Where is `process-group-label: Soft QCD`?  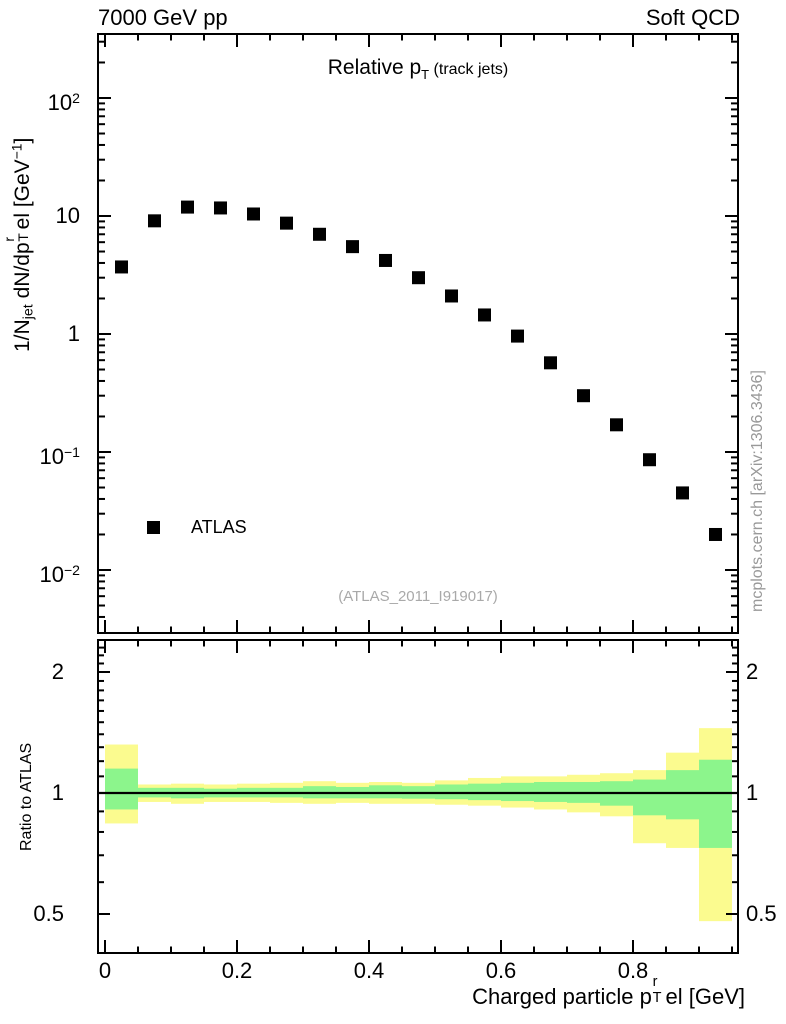
process-group-label: Soft QCD is located at coordinates (692, 17).